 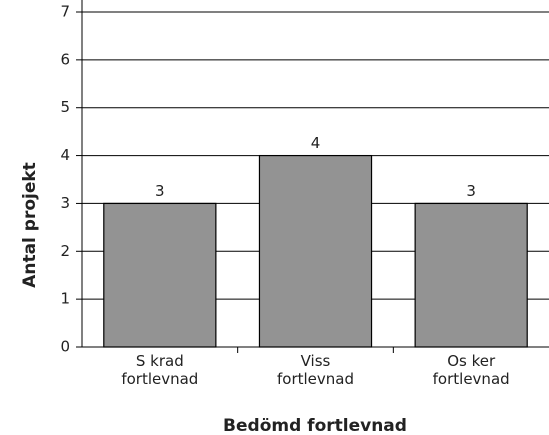 What do you see at coordinates (65, 251) in the screenshot?
I see `y-tick-label: 2` at bounding box center [65, 251].